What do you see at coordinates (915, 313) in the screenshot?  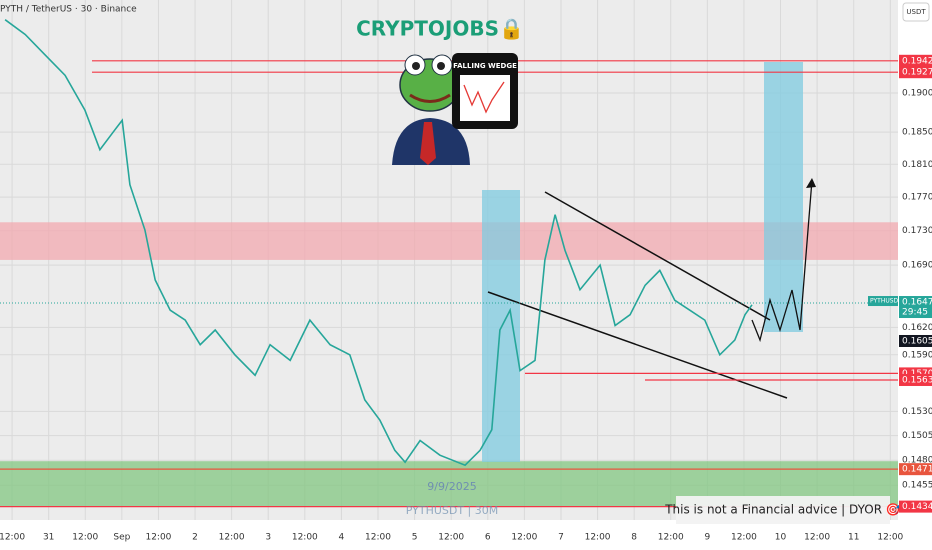 I see `countdown: 29:45` at bounding box center [915, 313].